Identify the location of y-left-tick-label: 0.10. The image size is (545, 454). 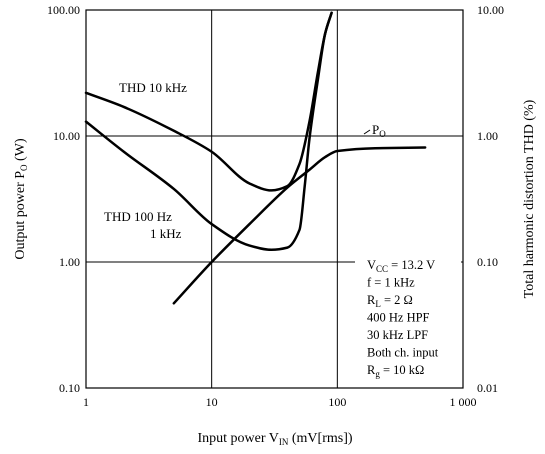
(69, 388).